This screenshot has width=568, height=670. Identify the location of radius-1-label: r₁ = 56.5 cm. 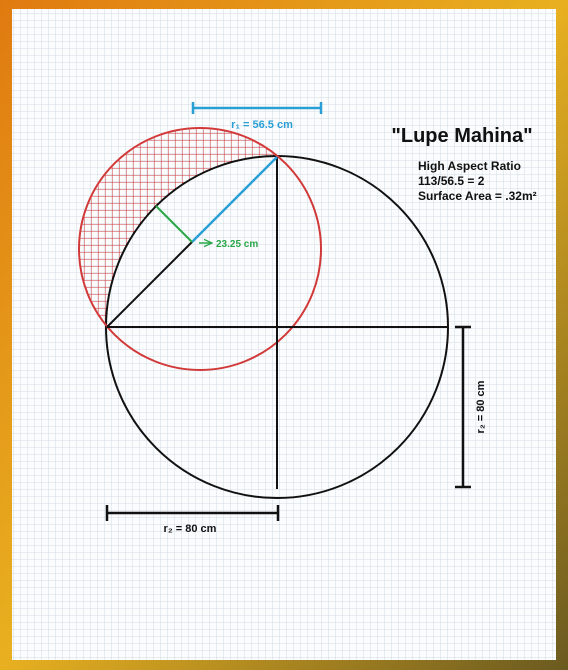
(262, 125).